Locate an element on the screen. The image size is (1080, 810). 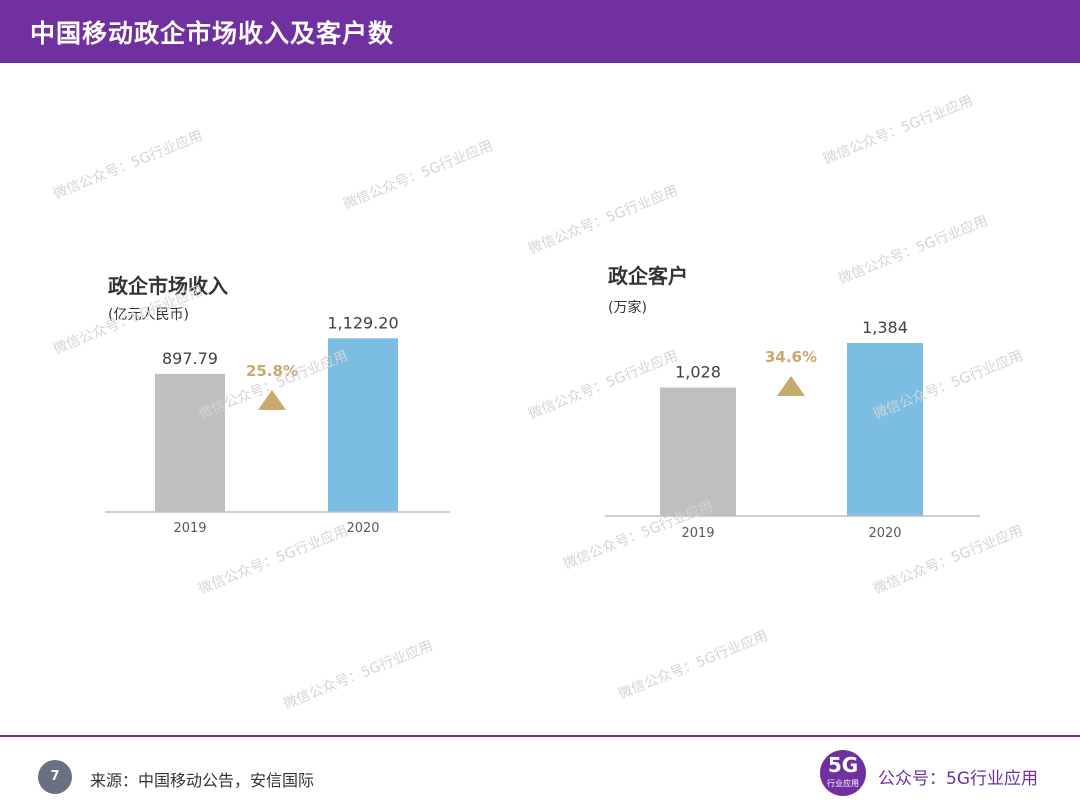
revenue-chart-title: 政企市场收入 is located at coordinates (168, 286).